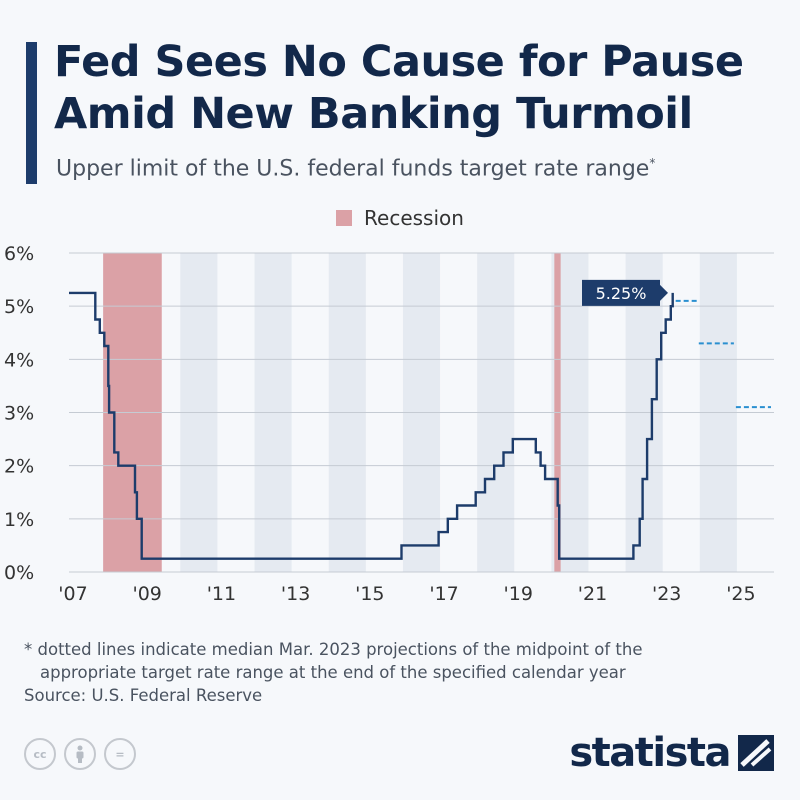 This screenshot has width=800, height=800. Describe the element at coordinates (666, 594) in the screenshot. I see `x-tick-label: '23` at that location.